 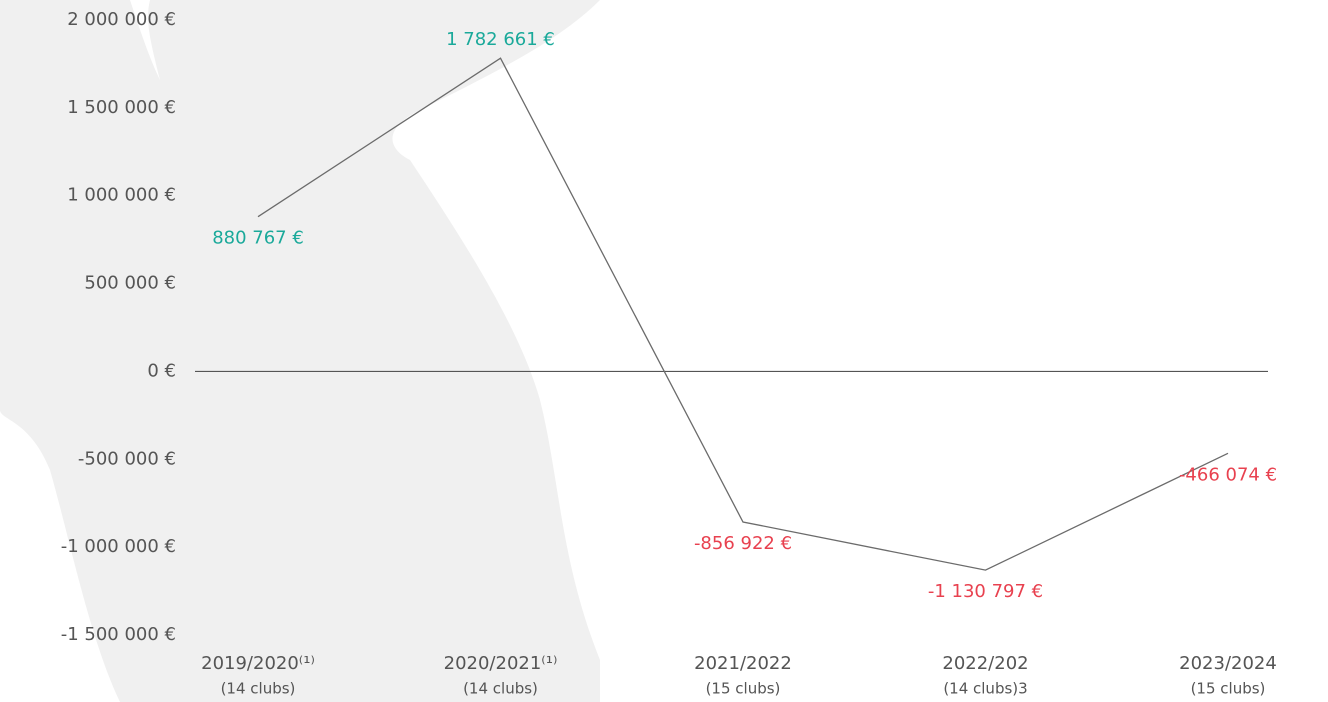 What do you see at coordinates (1228, 474) in the screenshot?
I see `value-label: -466 074 €` at bounding box center [1228, 474].